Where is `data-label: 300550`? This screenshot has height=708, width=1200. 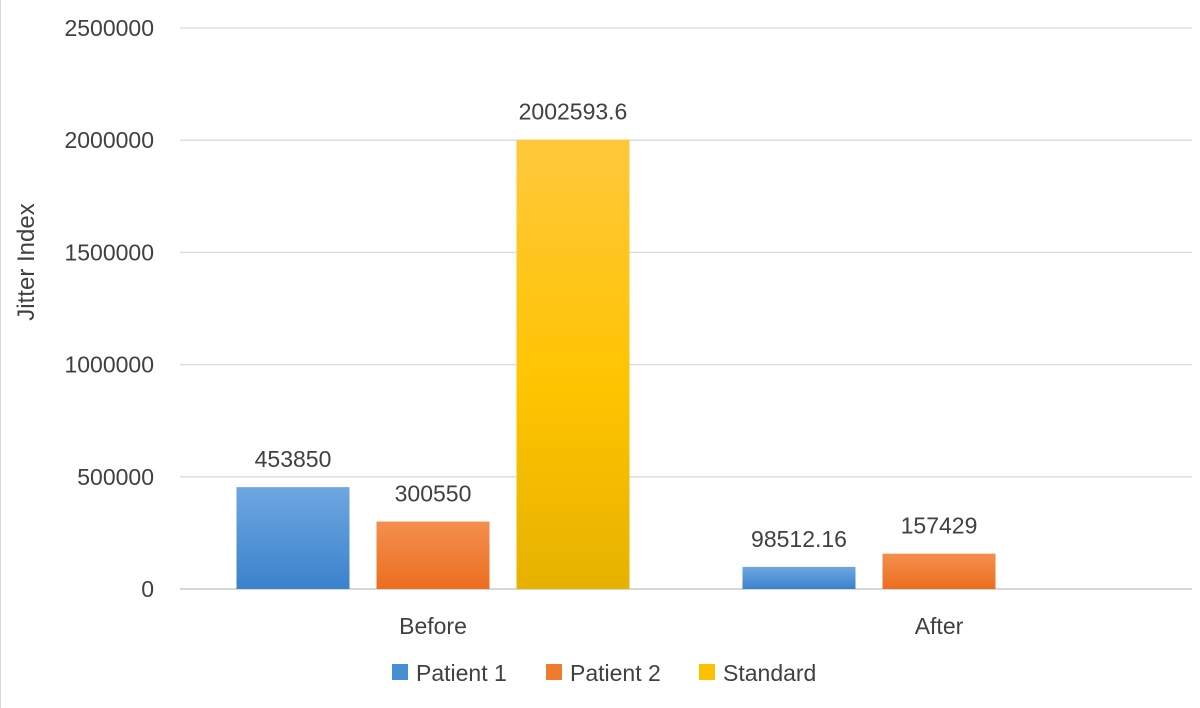
data-label: 300550 is located at coordinates (433, 494).